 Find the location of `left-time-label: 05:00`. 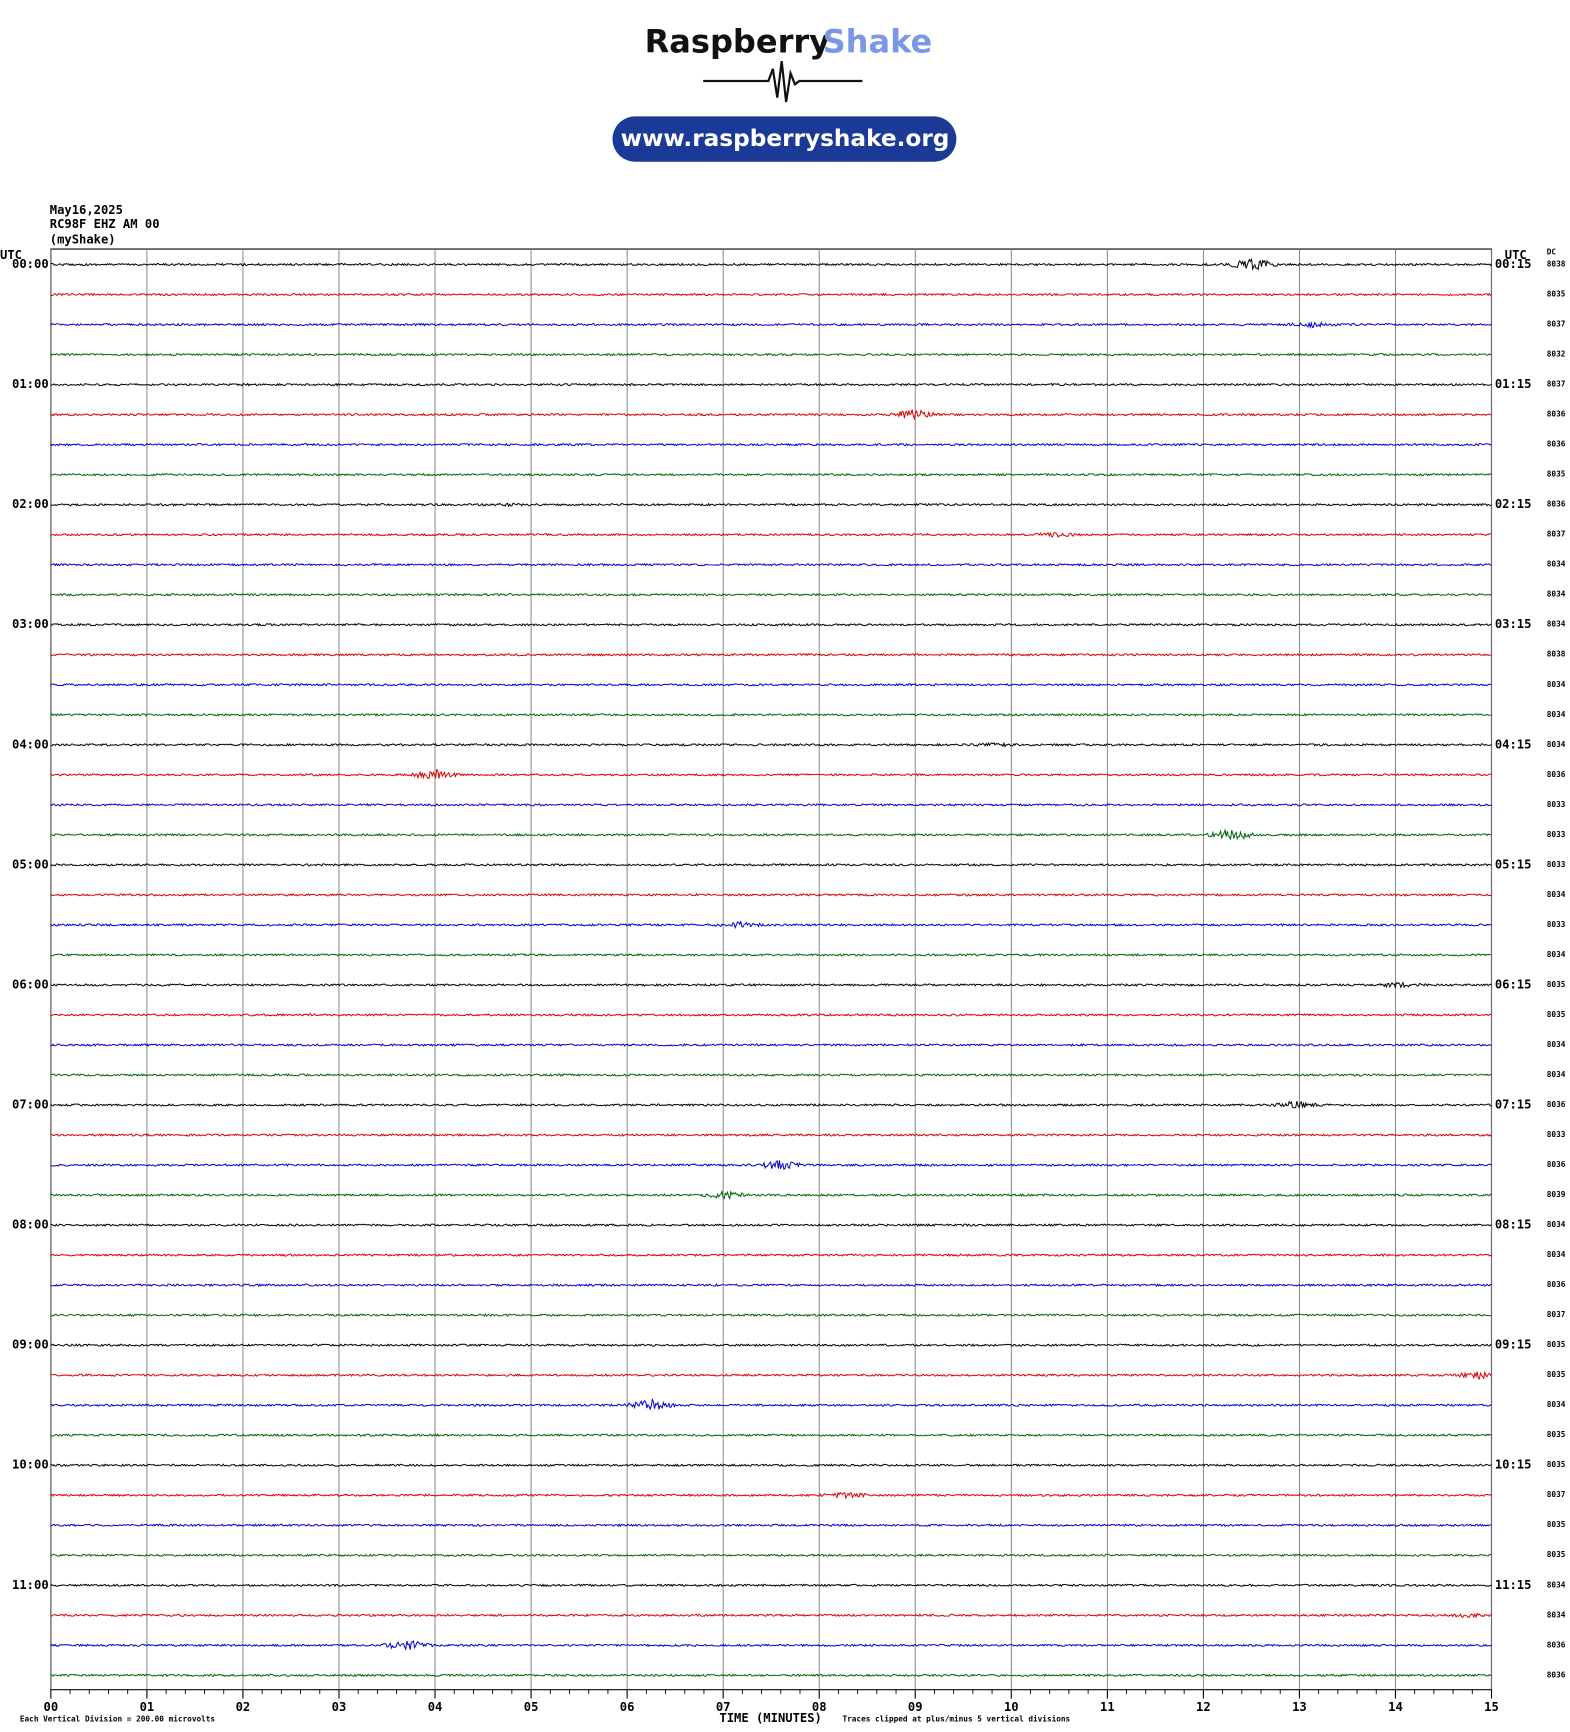

left-time-label: 05:00 is located at coordinates (30, 864).